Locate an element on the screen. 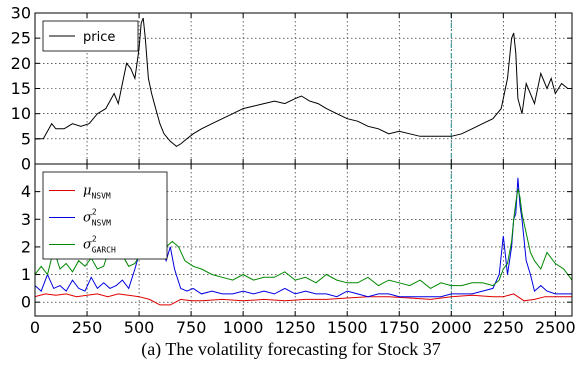 This screenshot has height=369, width=582. x-tick-label: 250 is located at coordinates (87, 327).